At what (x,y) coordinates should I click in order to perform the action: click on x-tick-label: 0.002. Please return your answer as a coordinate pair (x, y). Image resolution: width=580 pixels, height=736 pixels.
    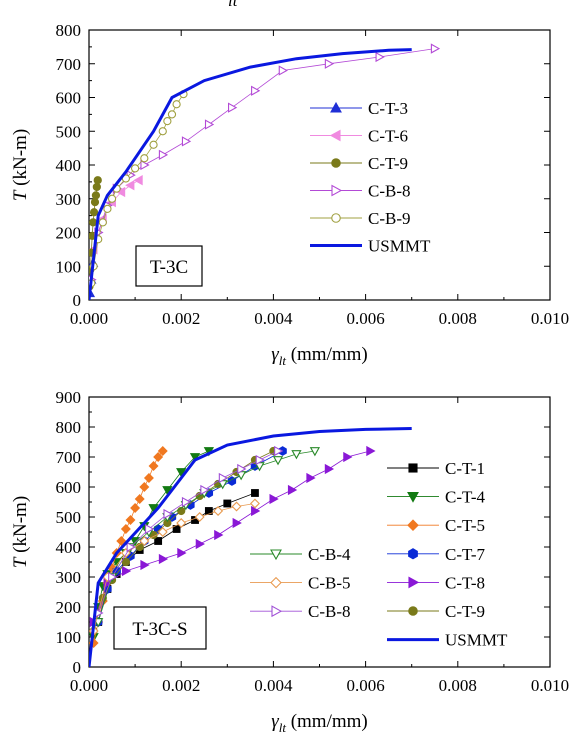
    Looking at the image, I should click on (181, 685).